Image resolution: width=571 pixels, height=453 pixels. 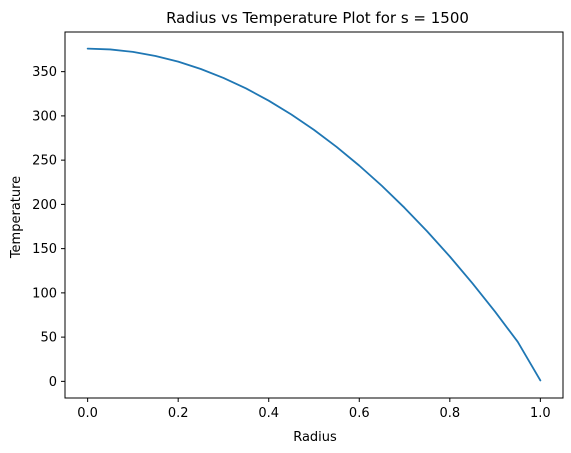 I want to click on y-tick-label: 250, so click(x=44, y=161).